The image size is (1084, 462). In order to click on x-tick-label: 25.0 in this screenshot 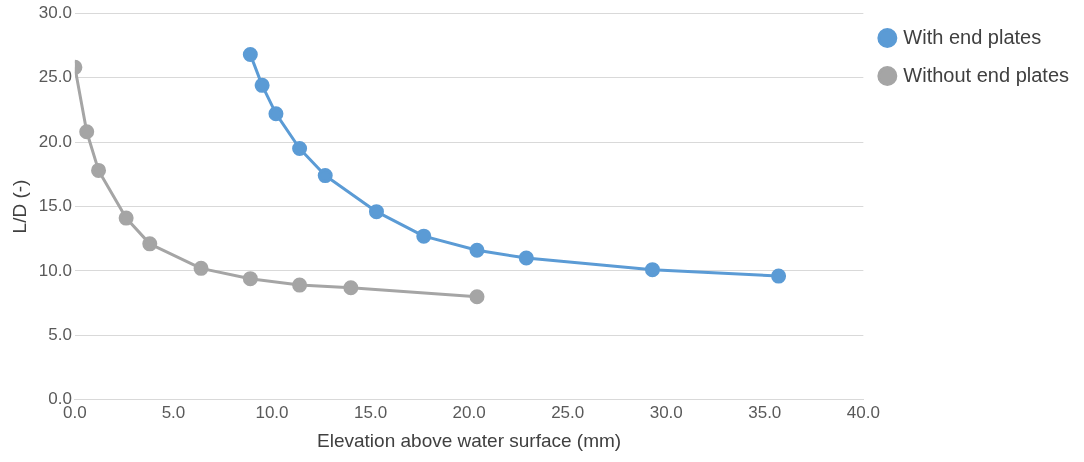, I will do `click(568, 412)`.